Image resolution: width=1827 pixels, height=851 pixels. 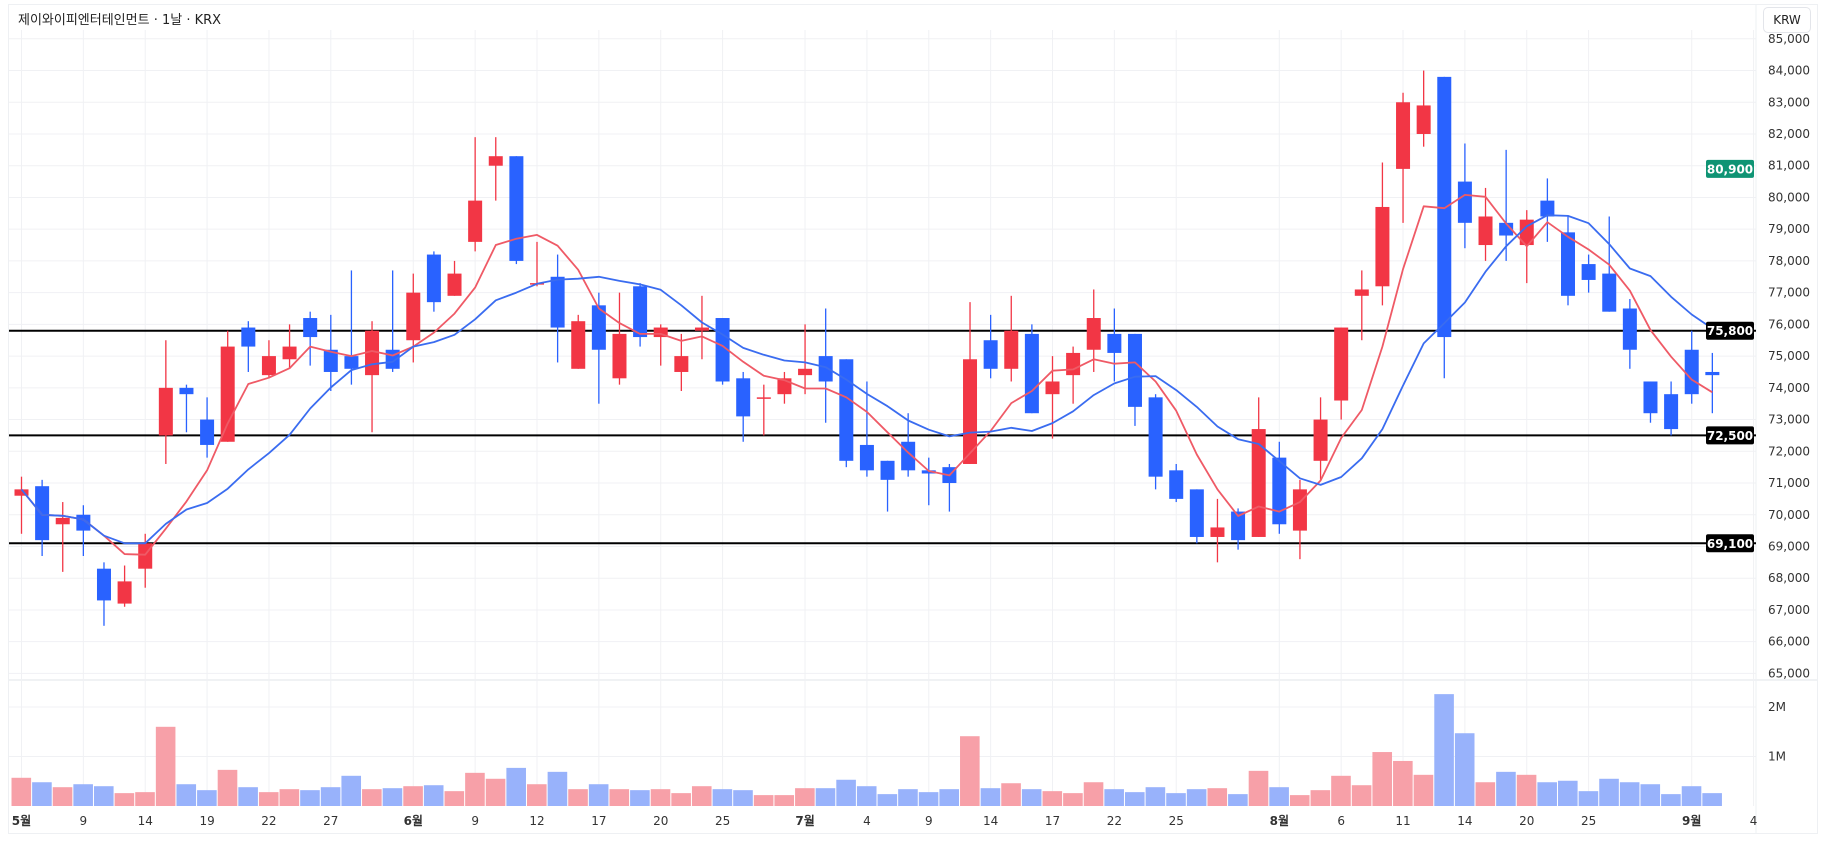 I want to click on time-tick-label: 4, so click(x=867, y=821).